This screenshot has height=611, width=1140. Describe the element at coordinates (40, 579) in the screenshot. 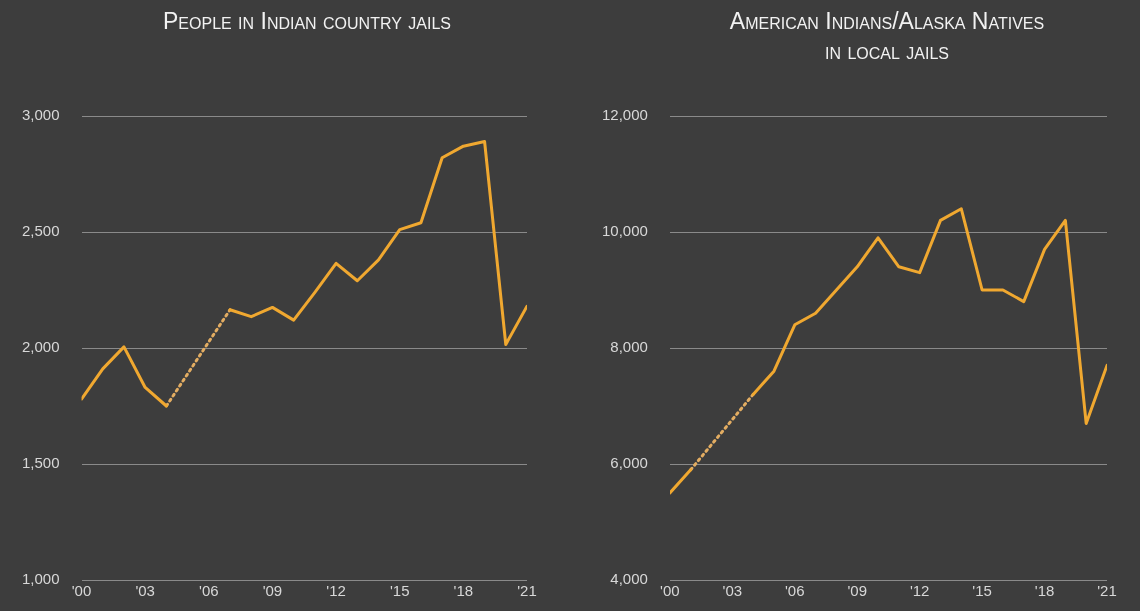

I see `y-tick-label: 1,000` at that location.